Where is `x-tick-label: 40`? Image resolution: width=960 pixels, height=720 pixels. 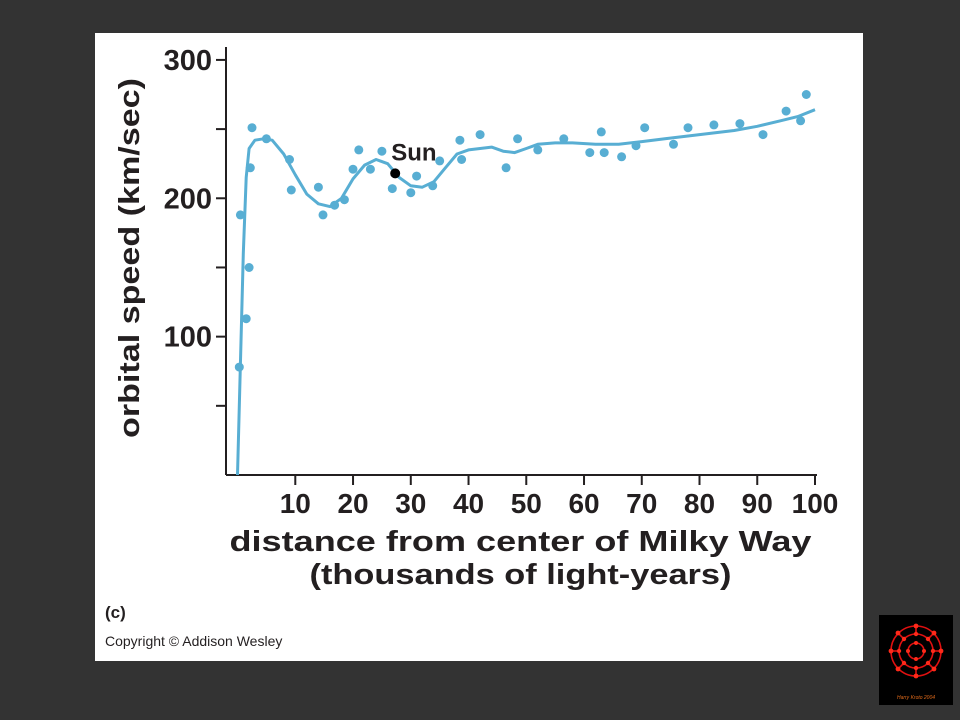
x-tick-label: 40 is located at coordinates (468, 503).